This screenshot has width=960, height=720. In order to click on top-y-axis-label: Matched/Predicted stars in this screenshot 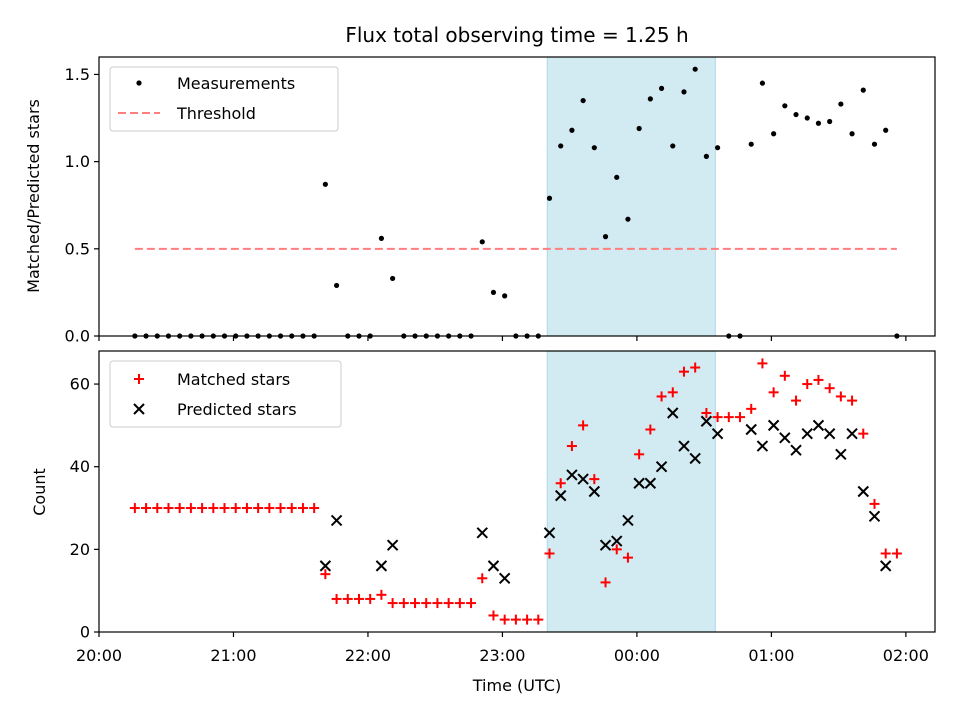, I will do `click(33, 196)`.